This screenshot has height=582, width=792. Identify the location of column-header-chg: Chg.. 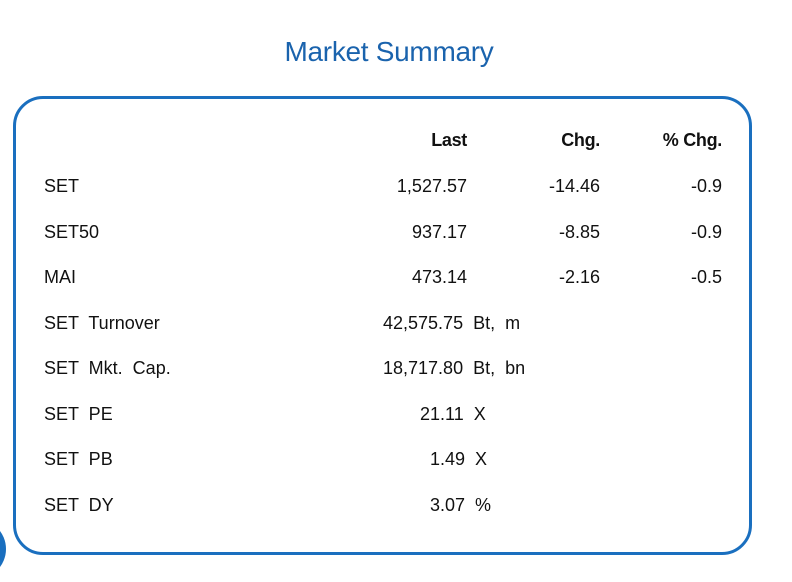
(580, 140).